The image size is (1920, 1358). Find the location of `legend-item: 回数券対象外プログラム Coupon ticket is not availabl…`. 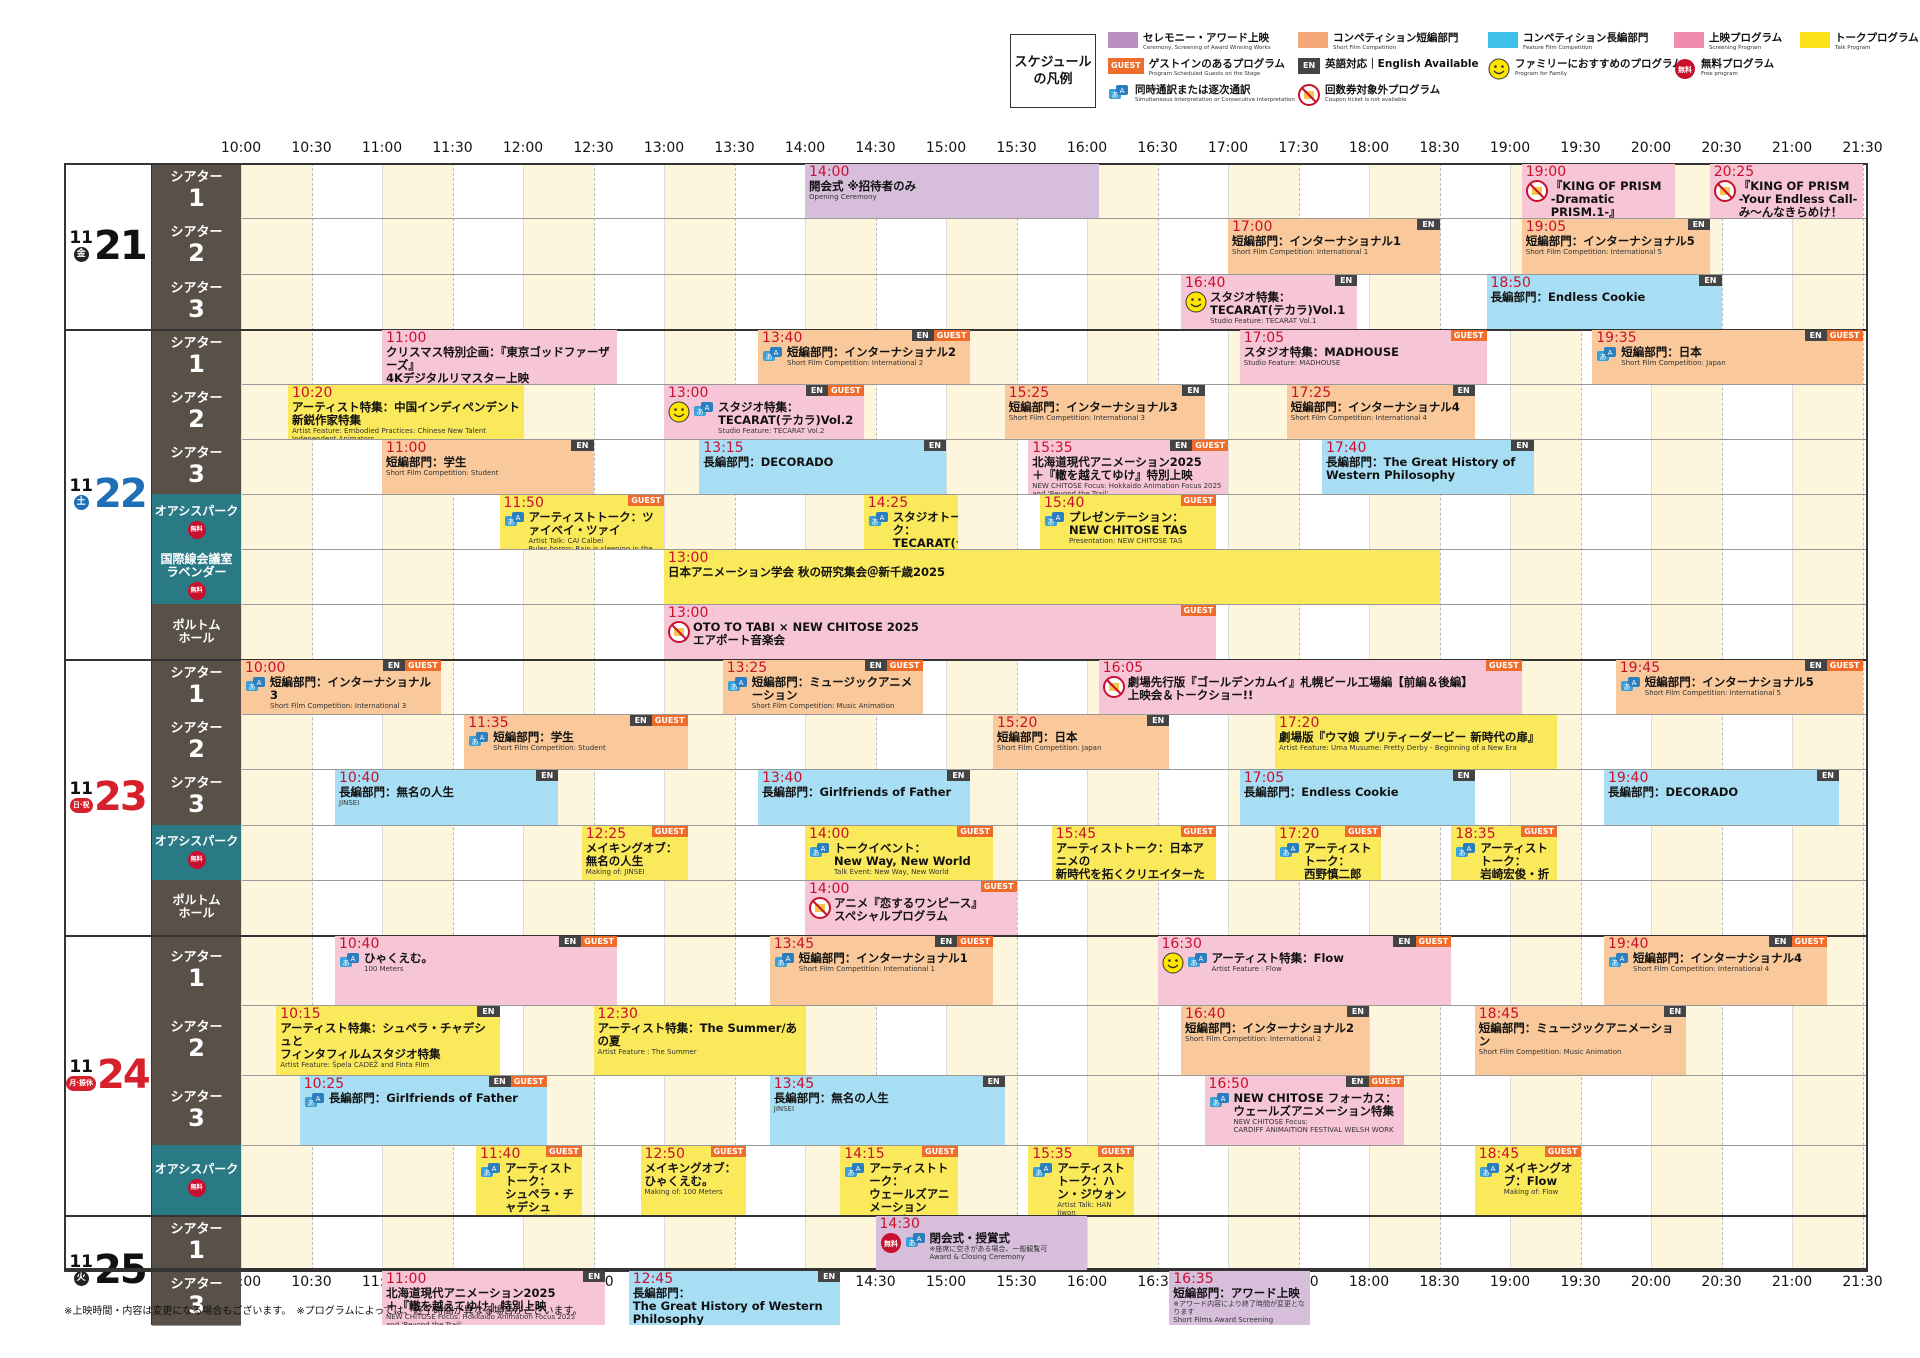

legend-item: 回数券対象外プログラム Coupon ticket is not availabl… is located at coordinates (1369, 97).